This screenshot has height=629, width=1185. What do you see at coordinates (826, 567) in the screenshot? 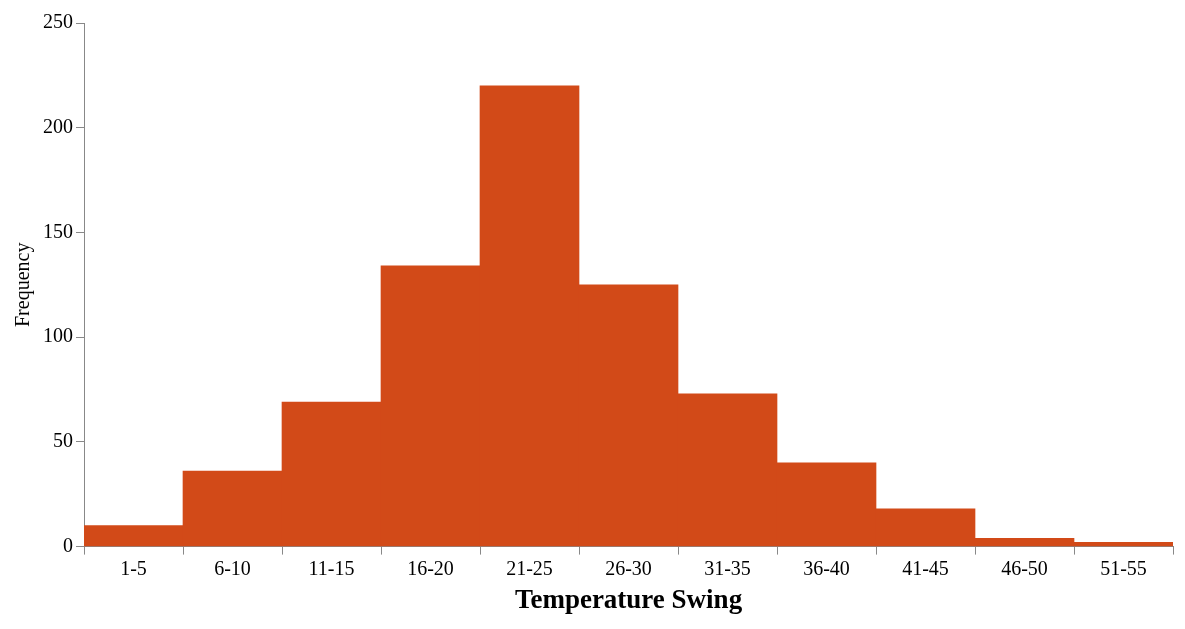
I see `x-tick-label: 36-40` at bounding box center [826, 567].